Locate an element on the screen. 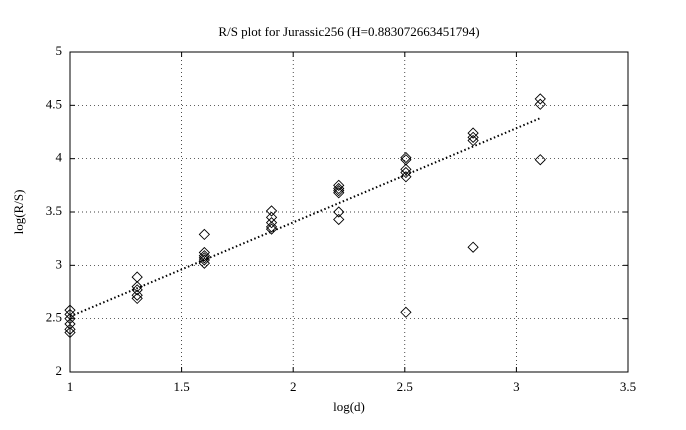 The image size is (686, 430). y-tick-label: 2 is located at coordinates (59, 370).